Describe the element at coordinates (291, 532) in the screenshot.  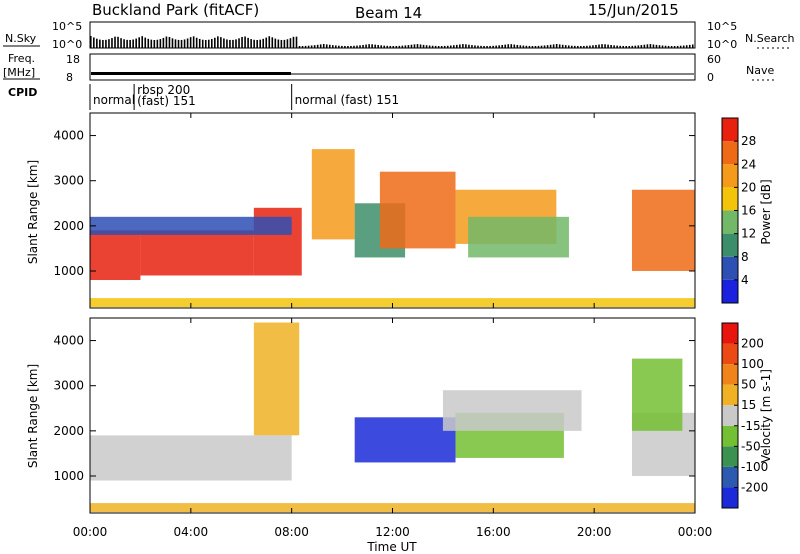
I see `x-tick-label: 08:00` at that location.